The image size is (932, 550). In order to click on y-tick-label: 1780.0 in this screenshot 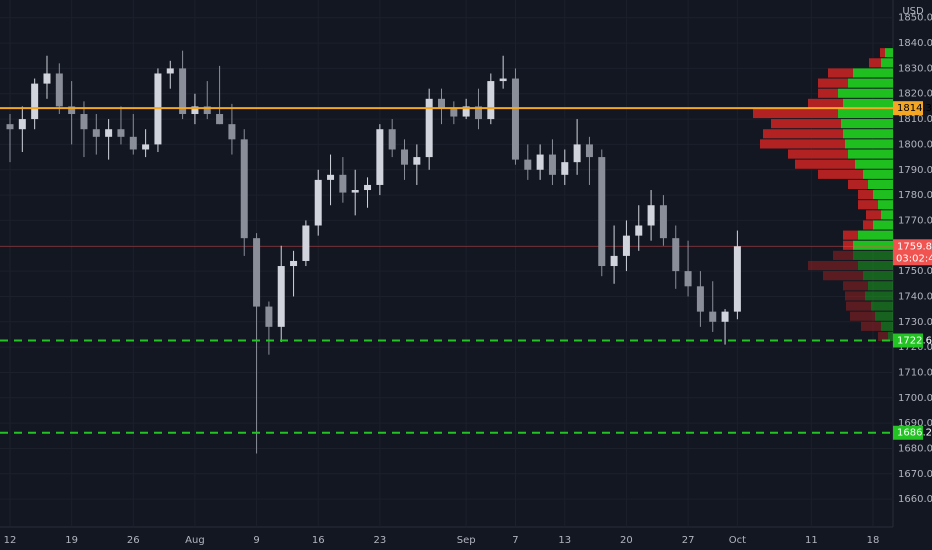, I will do `click(915, 195)`.